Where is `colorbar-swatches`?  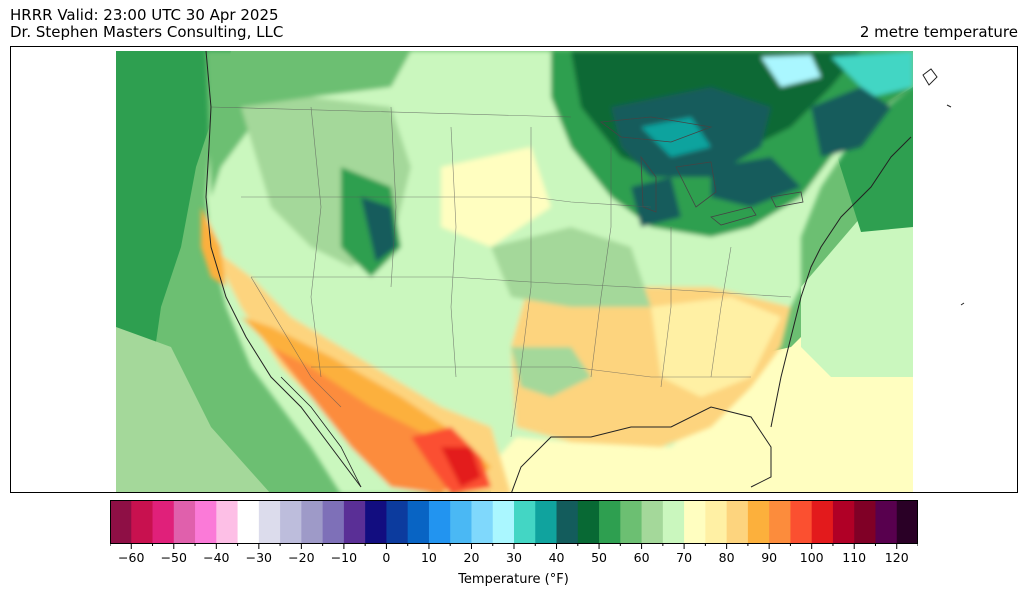
colorbar-swatches is located at coordinates (514, 522).